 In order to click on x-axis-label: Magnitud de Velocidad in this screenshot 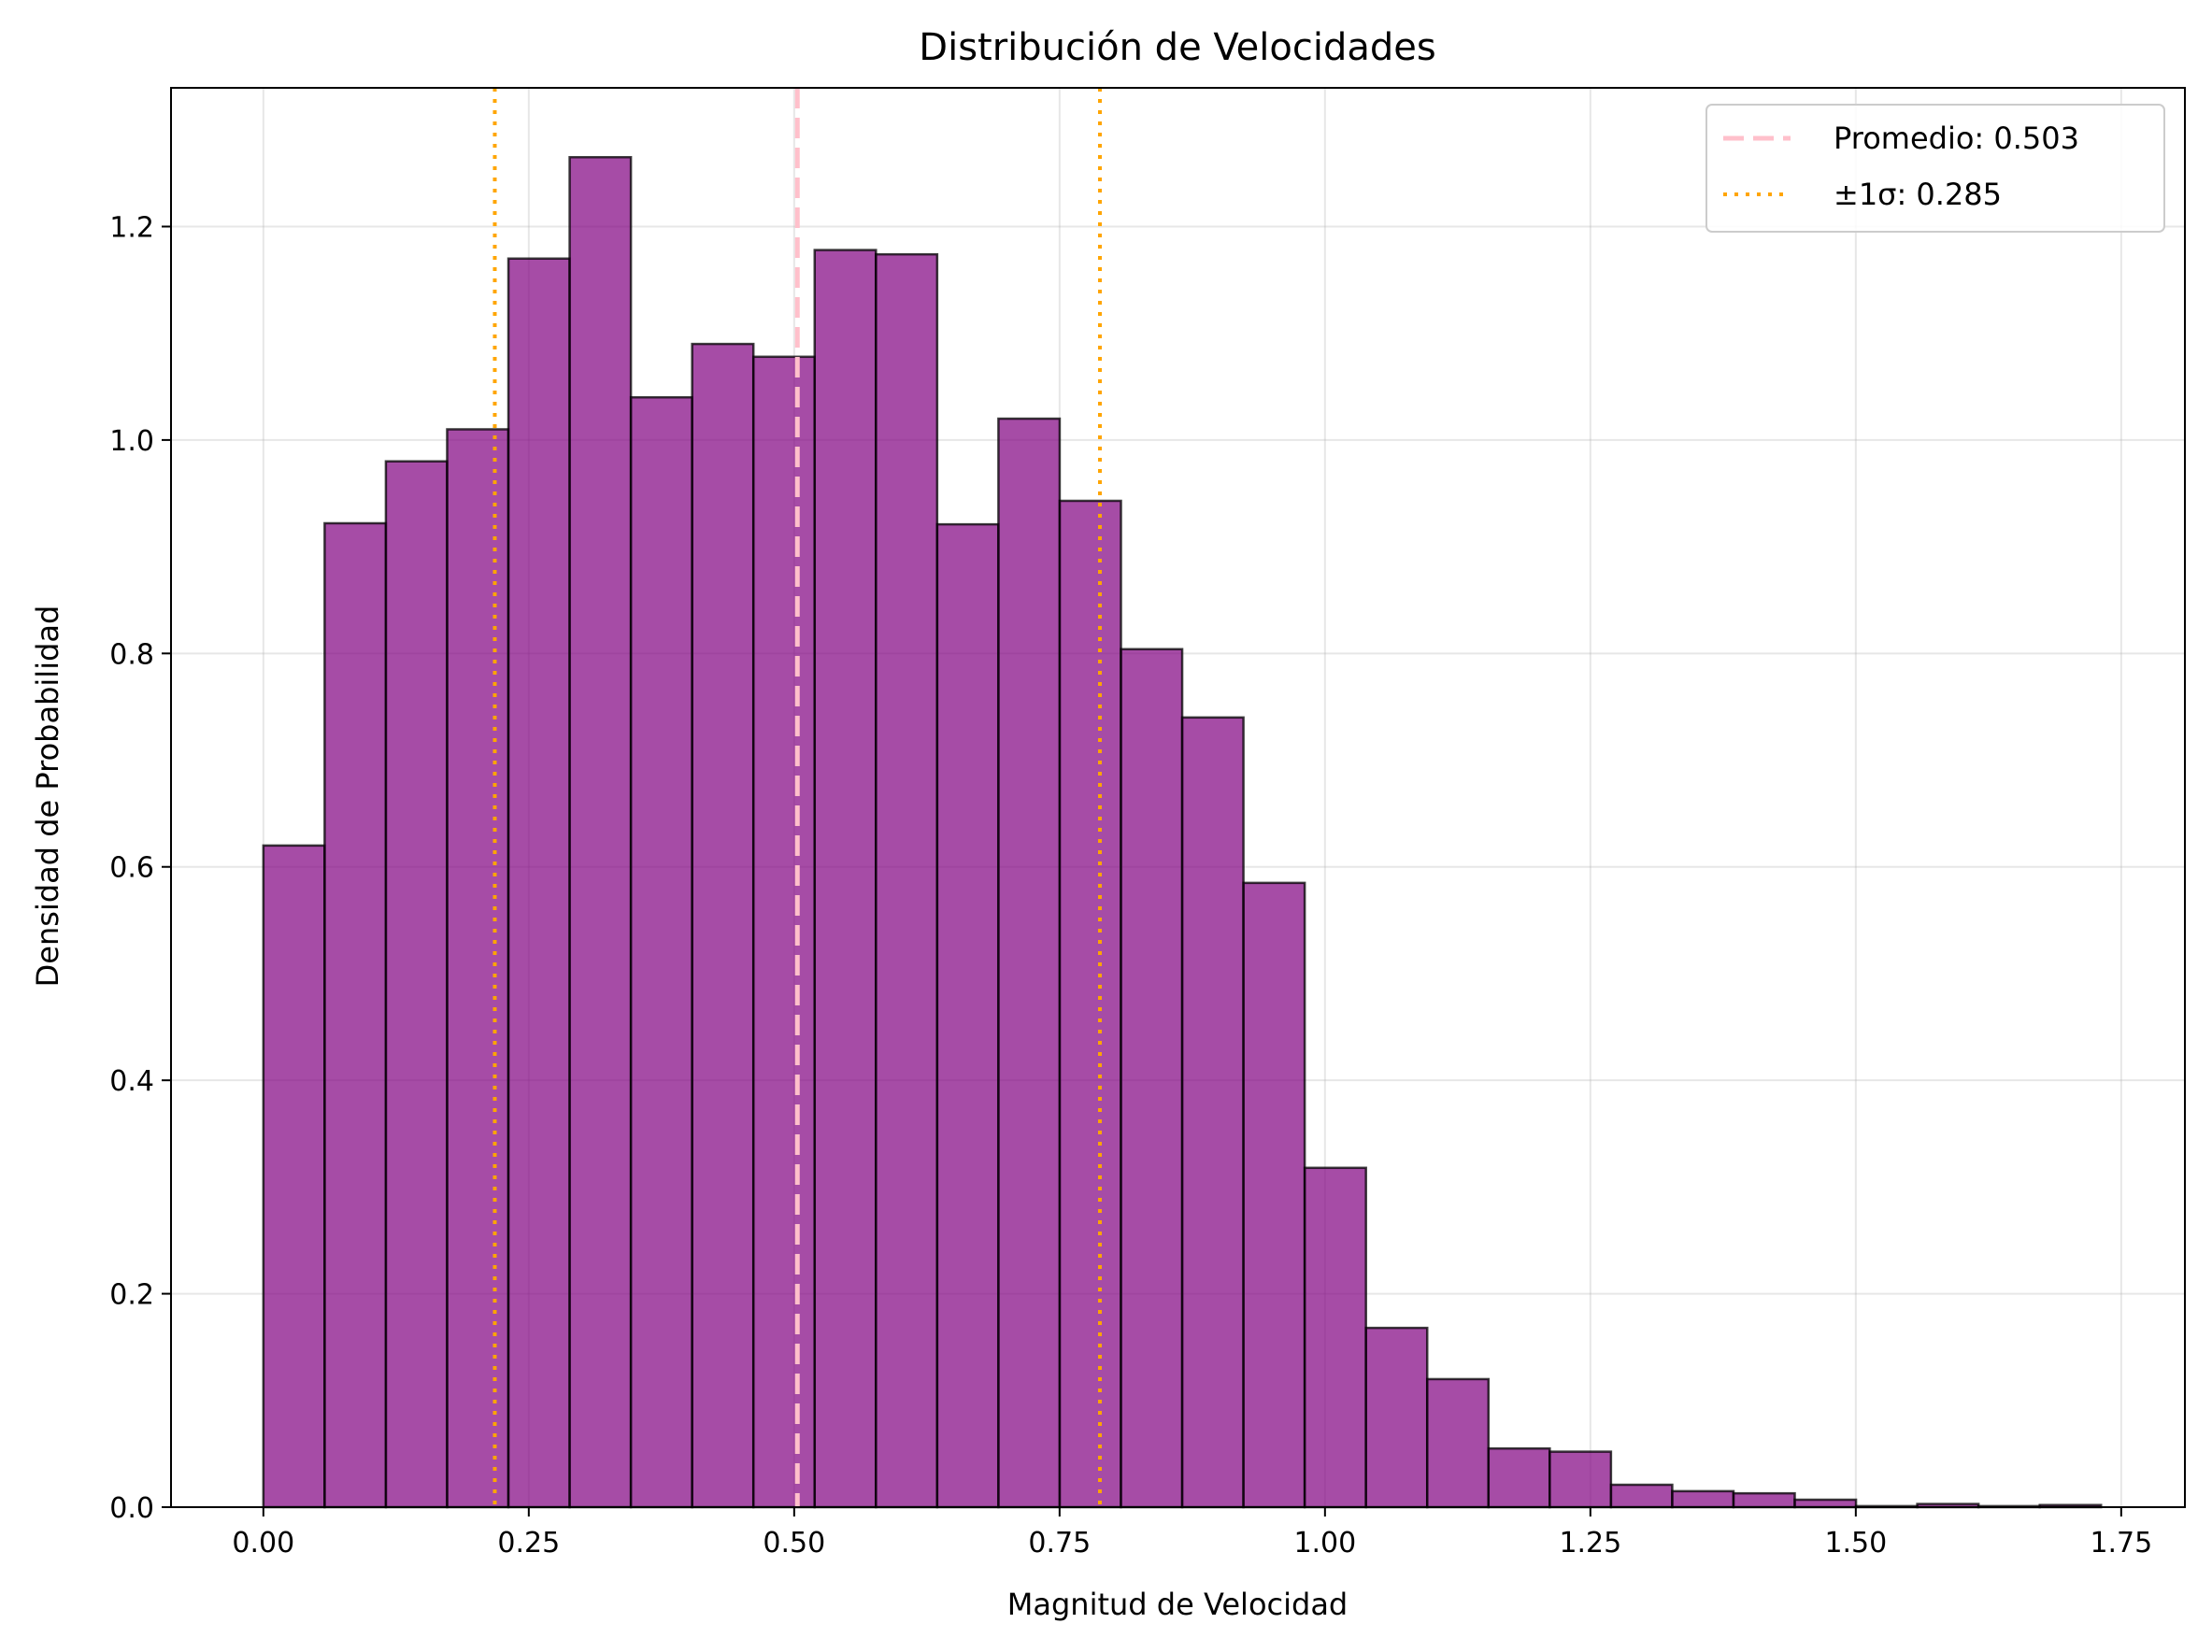, I will do `click(1177, 1604)`.